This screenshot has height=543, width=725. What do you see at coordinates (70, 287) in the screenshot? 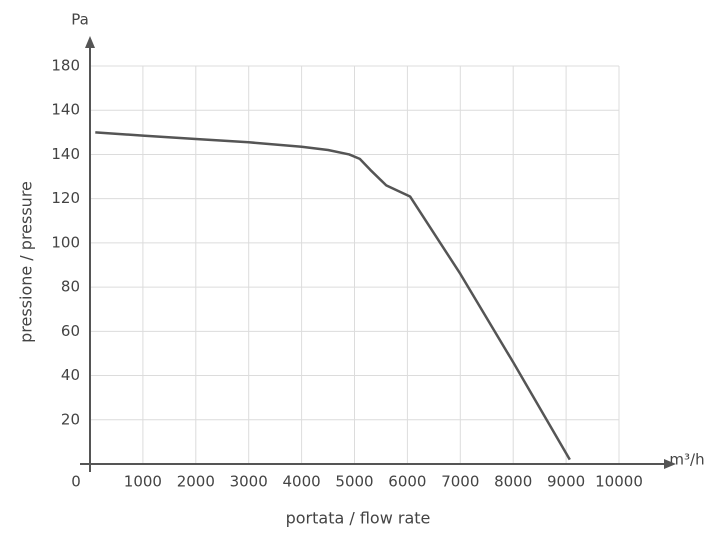
I see `y-tick-label: 80` at bounding box center [70, 287].